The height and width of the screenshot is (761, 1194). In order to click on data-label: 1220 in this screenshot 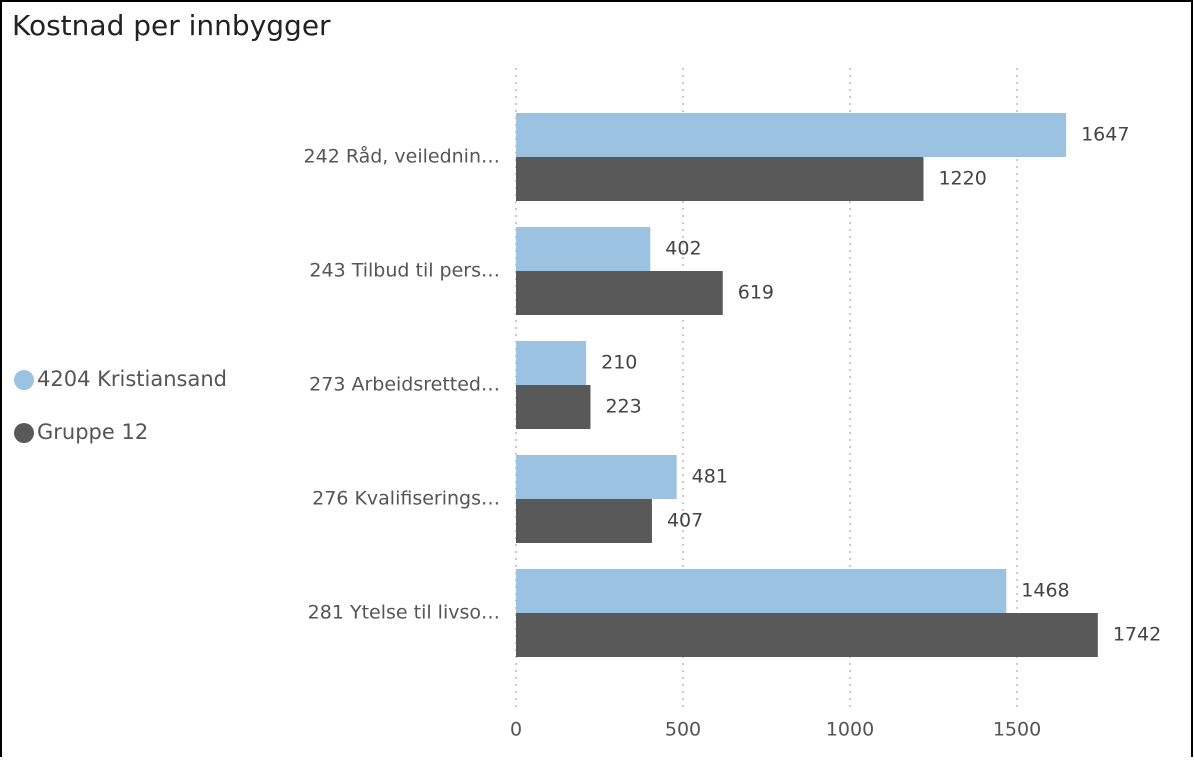, I will do `click(962, 179)`.